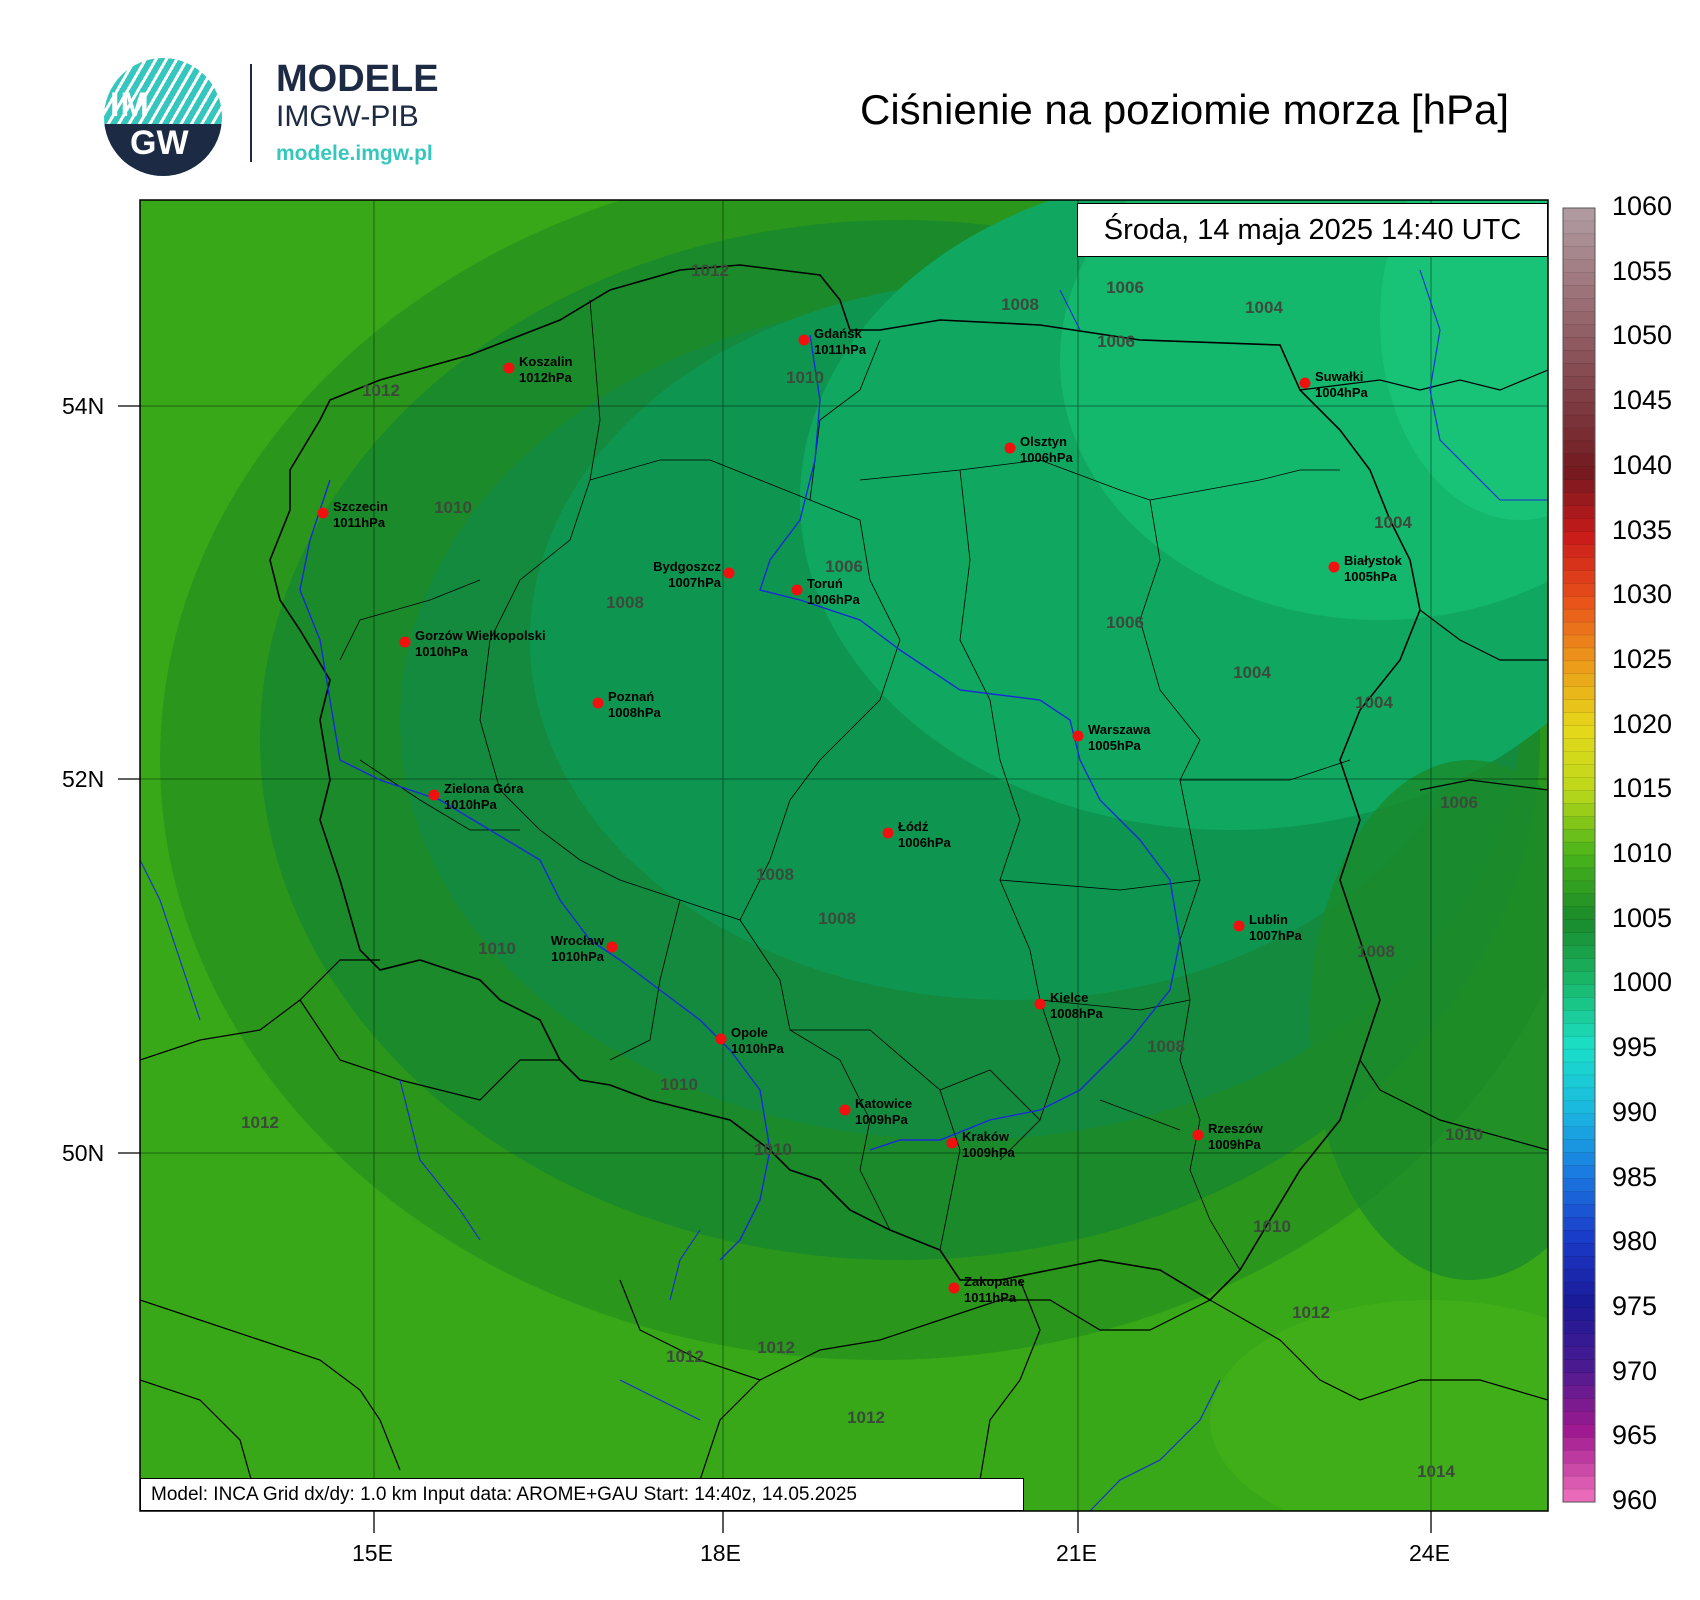  I want to click on city-name: Katowice, so click(883, 1103).